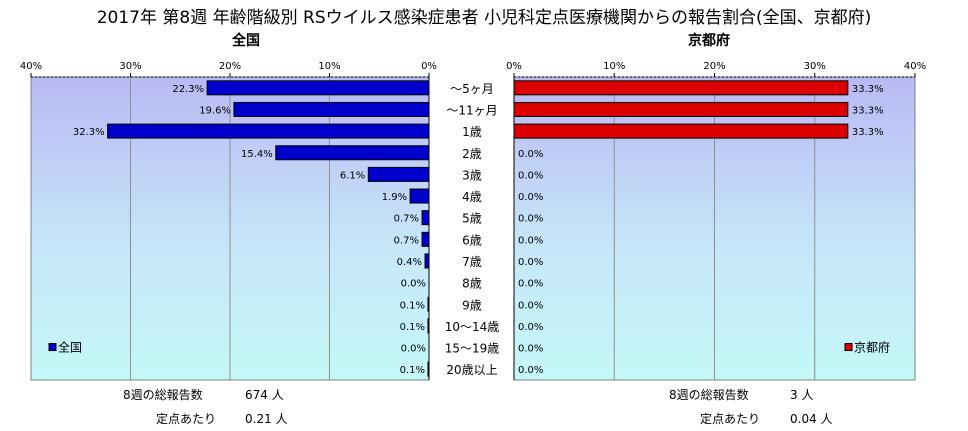 This screenshot has height=431, width=968. I want to click on kyoto-total-value: 3 人, so click(802, 395).